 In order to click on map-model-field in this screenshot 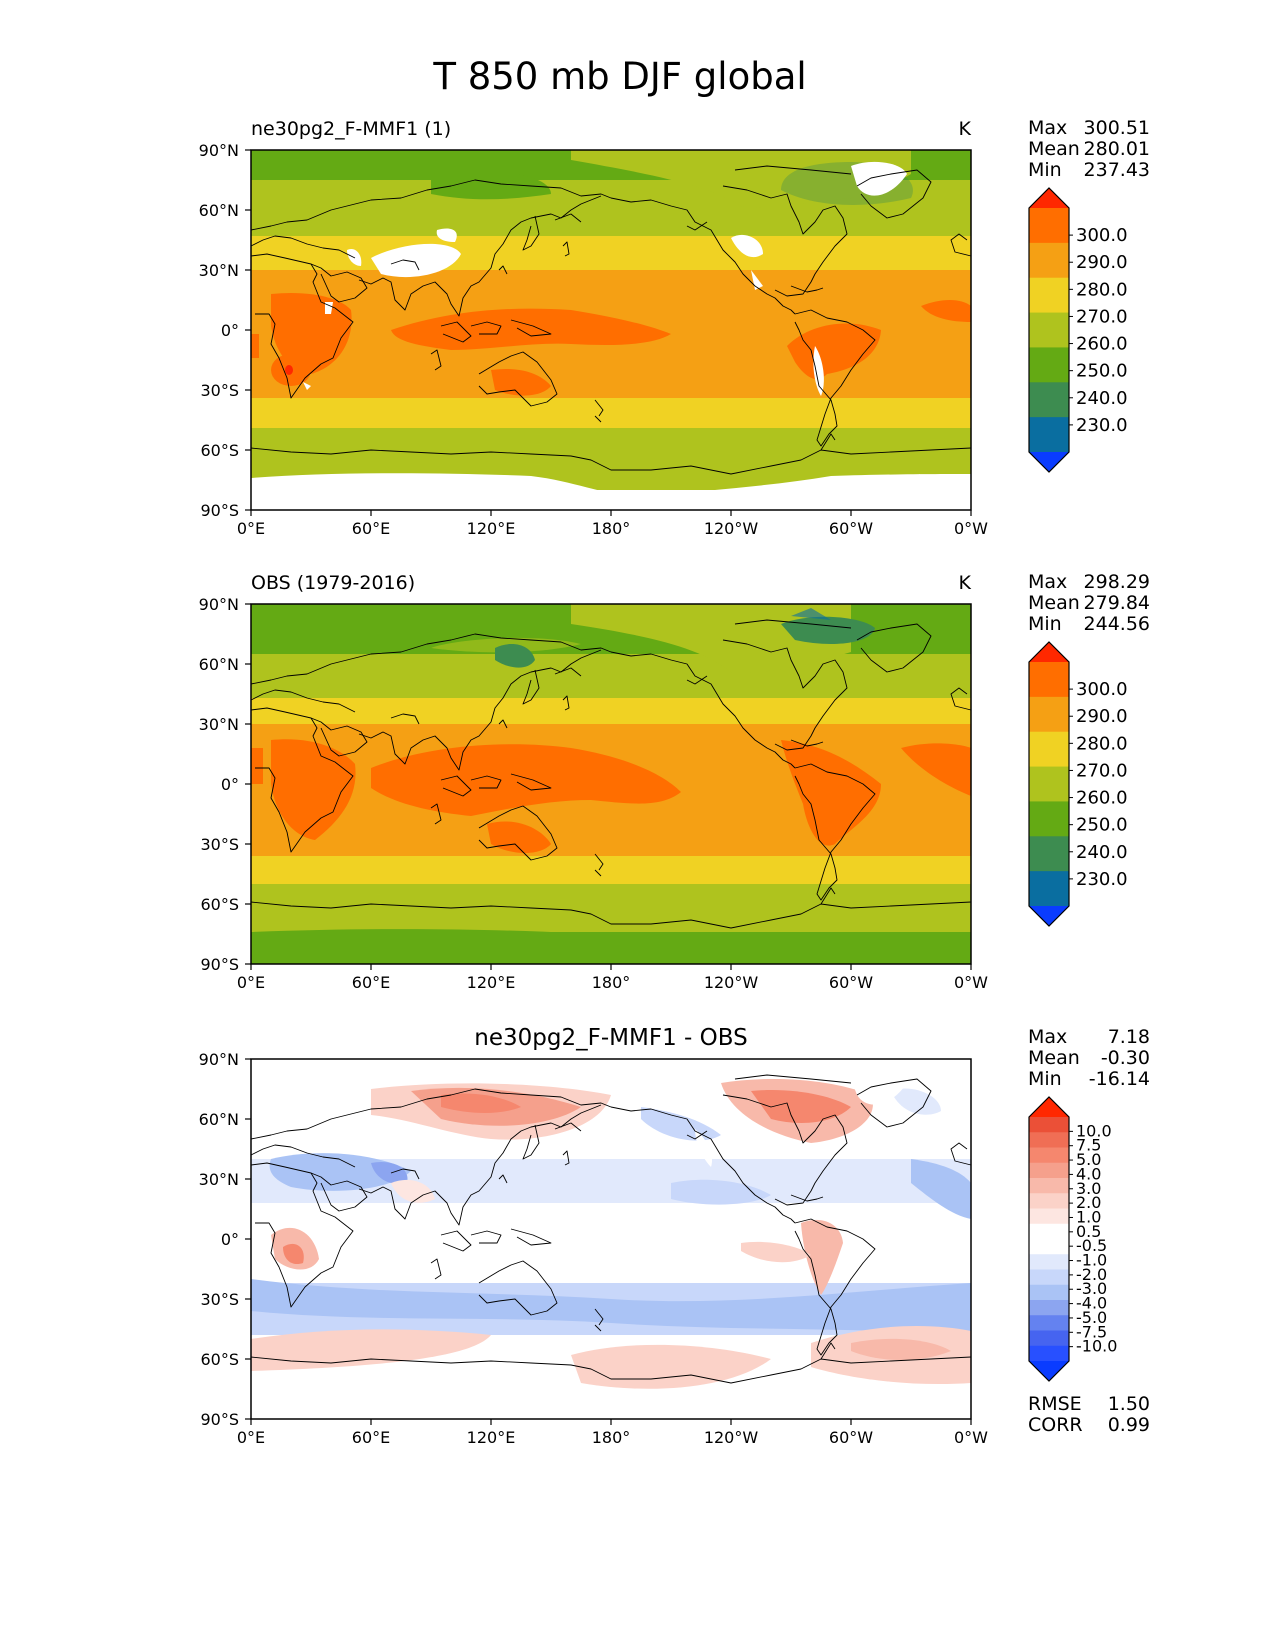, I will do `click(611, 330)`.